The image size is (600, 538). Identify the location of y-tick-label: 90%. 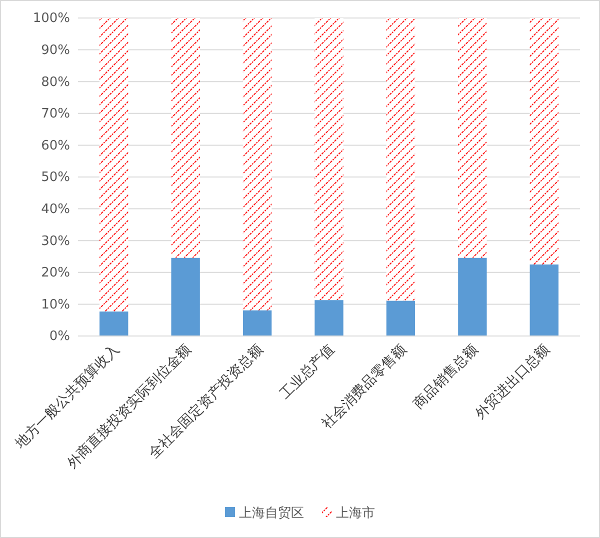
(55, 50).